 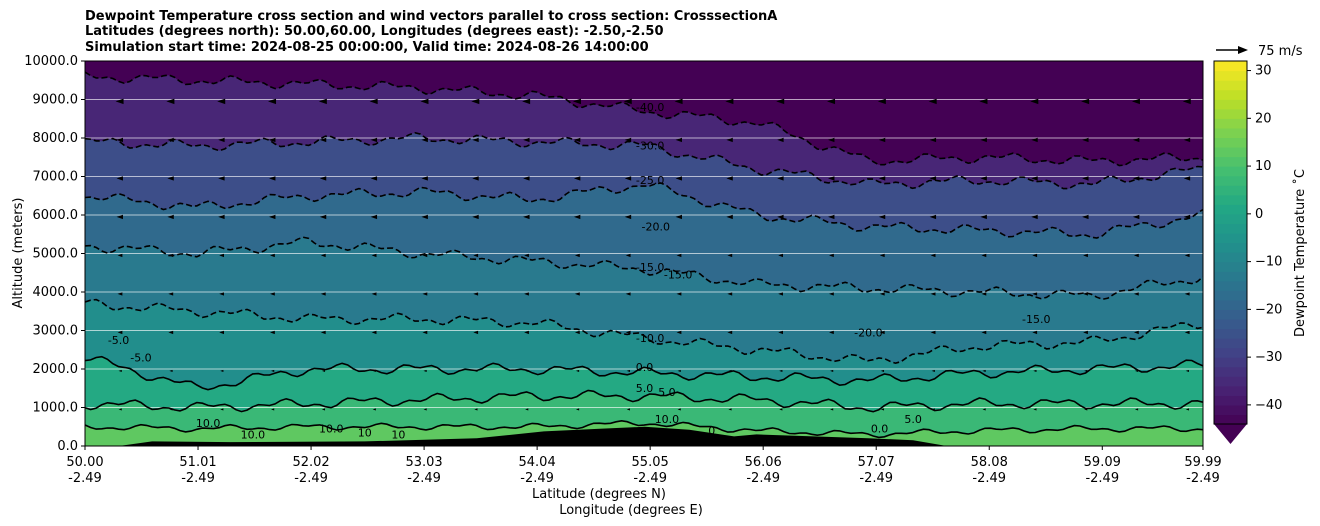 I want to click on x-tick-label-lat: 50.00, so click(x=84, y=462).